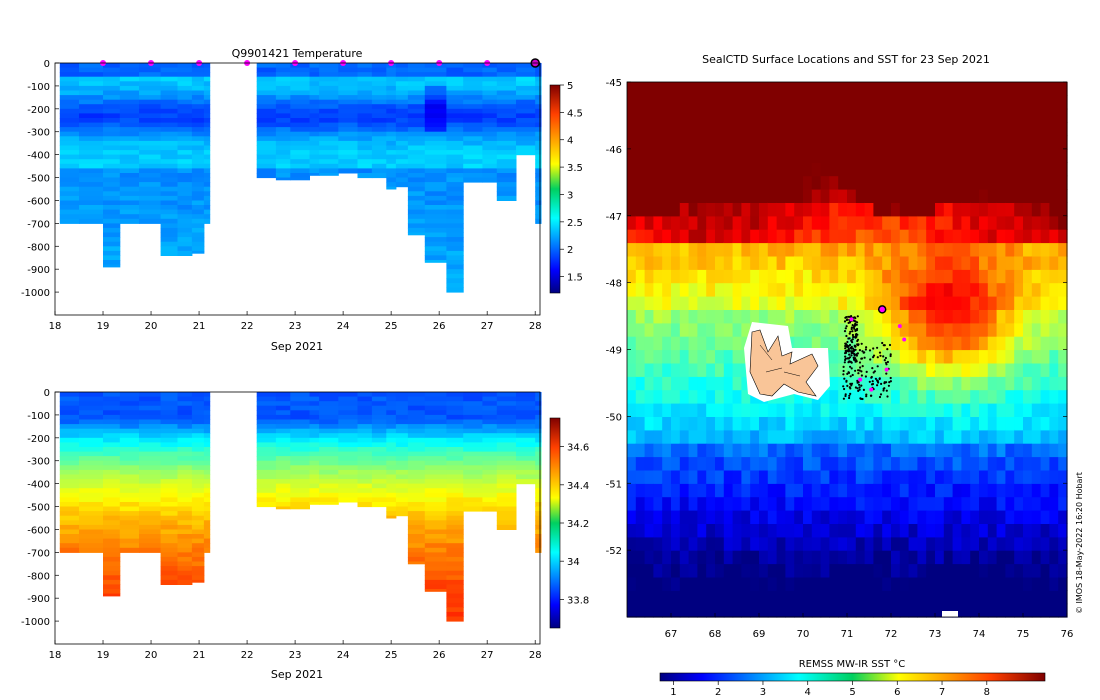  Describe the element at coordinates (535, 655) in the screenshot. I see `x-tick-label: 28` at that location.